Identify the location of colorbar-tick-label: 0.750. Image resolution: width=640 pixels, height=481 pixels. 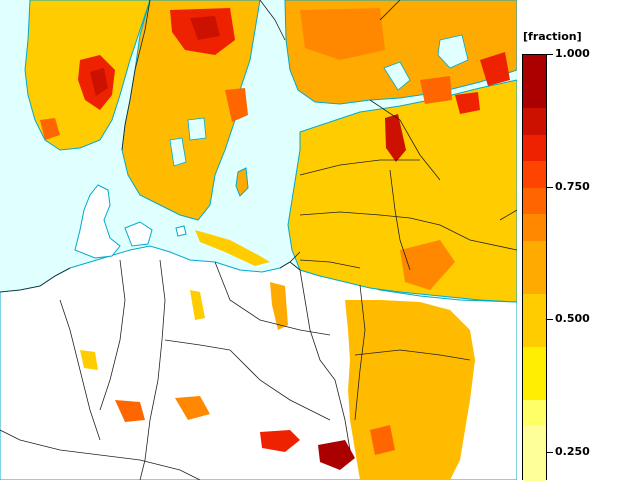
(572, 186).